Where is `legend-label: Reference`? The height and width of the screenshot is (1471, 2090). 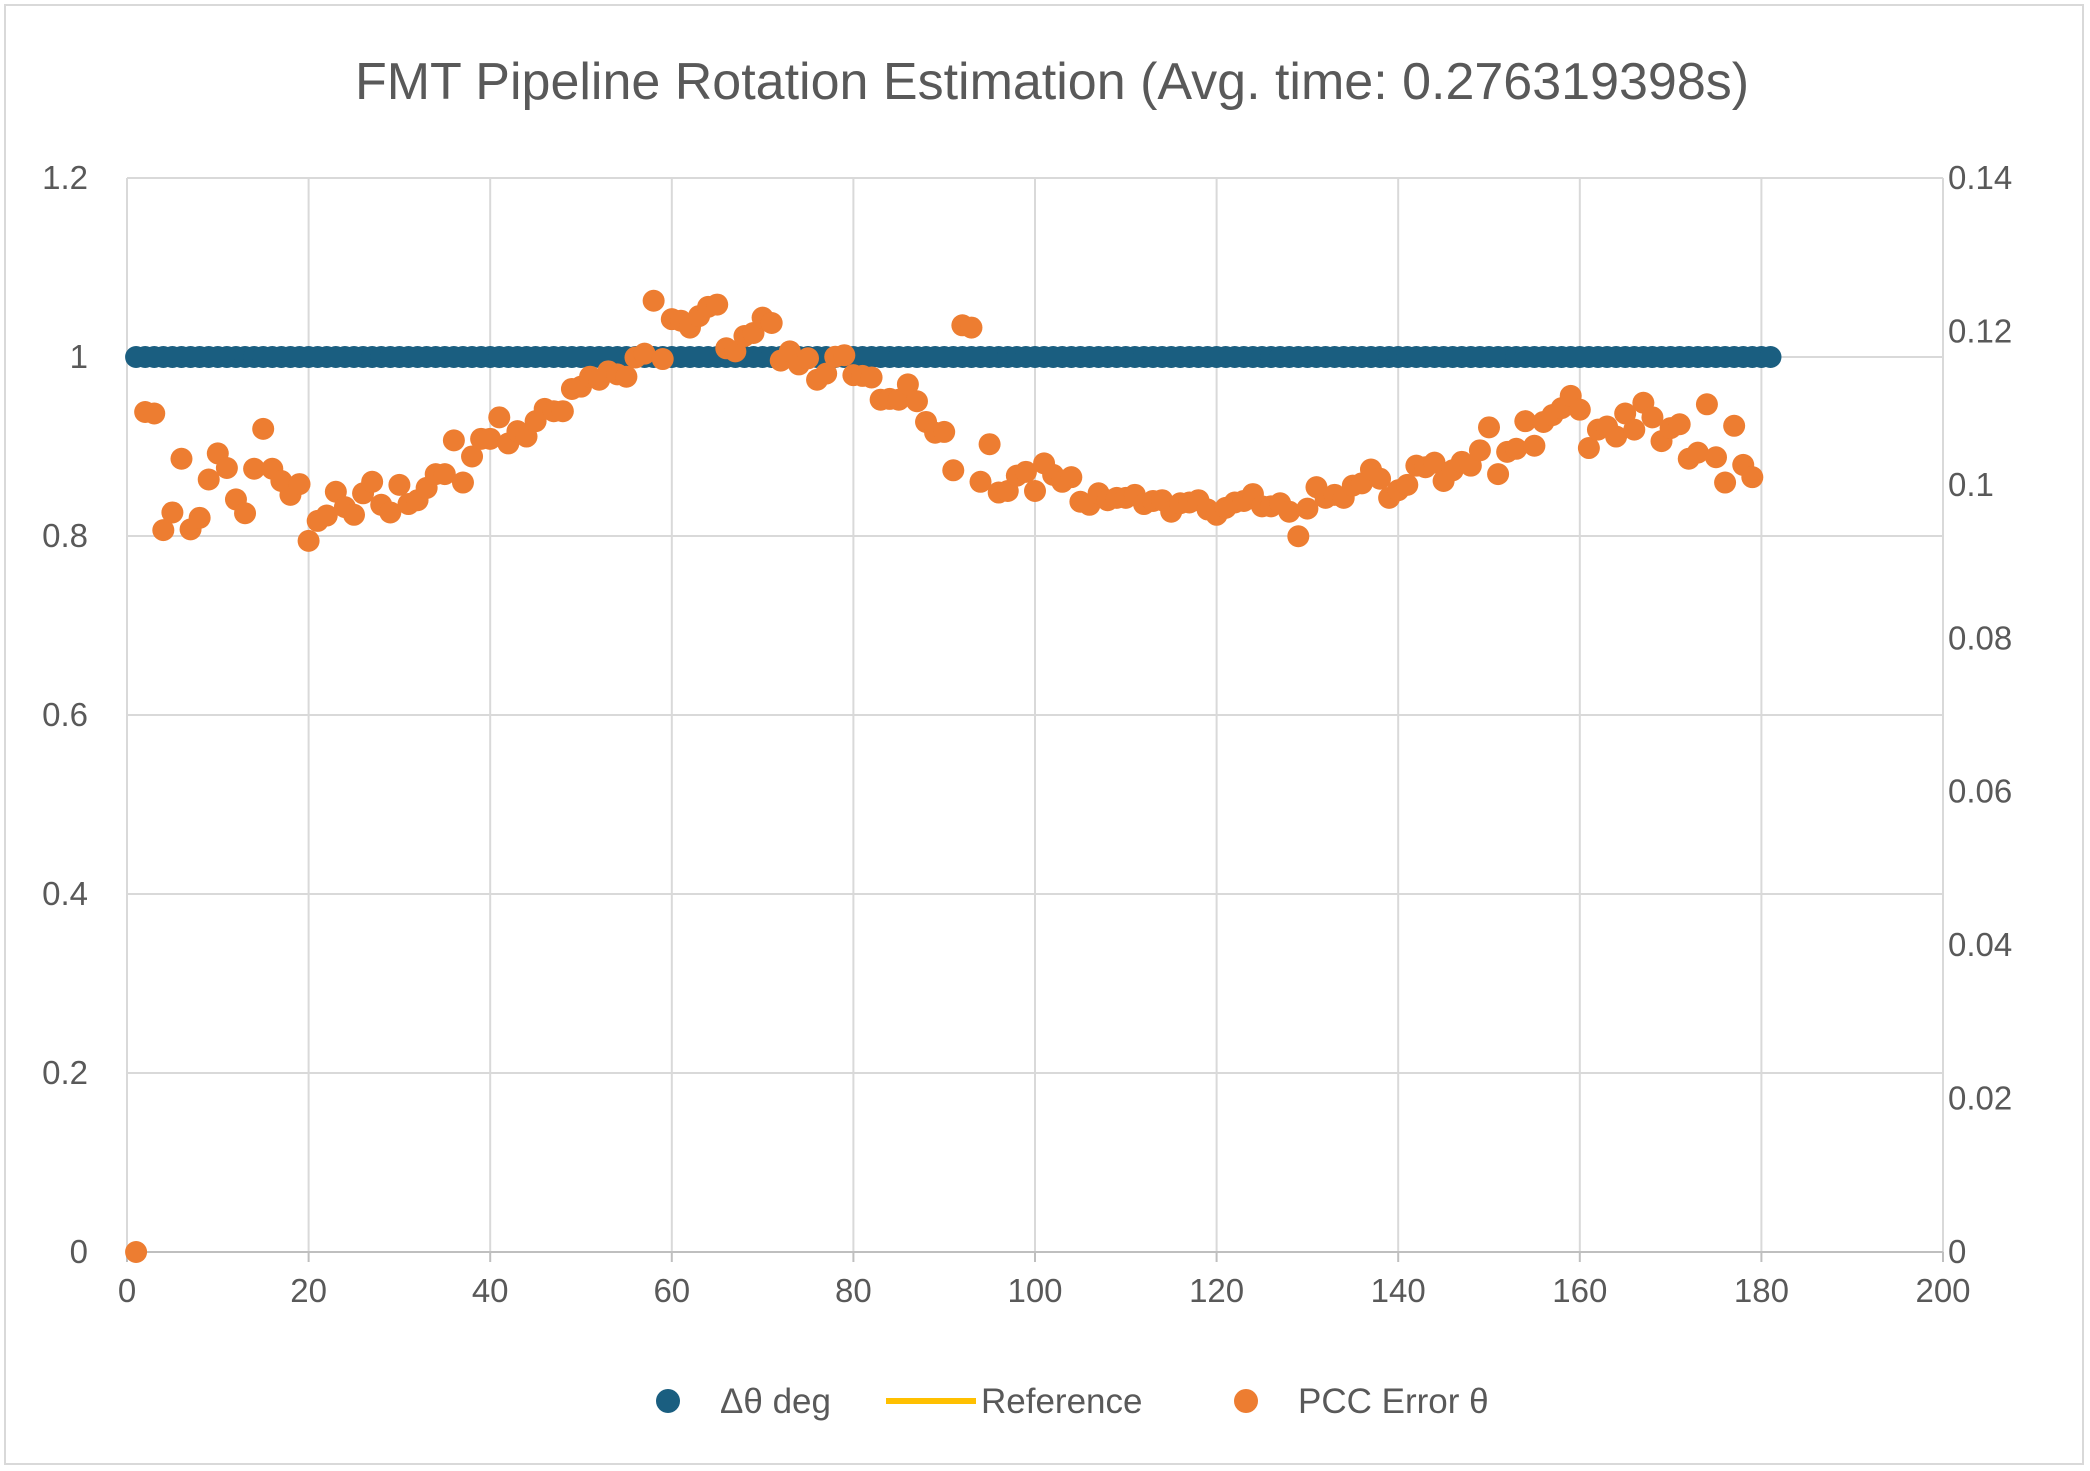
legend-label: Reference is located at coordinates (1061, 1401).